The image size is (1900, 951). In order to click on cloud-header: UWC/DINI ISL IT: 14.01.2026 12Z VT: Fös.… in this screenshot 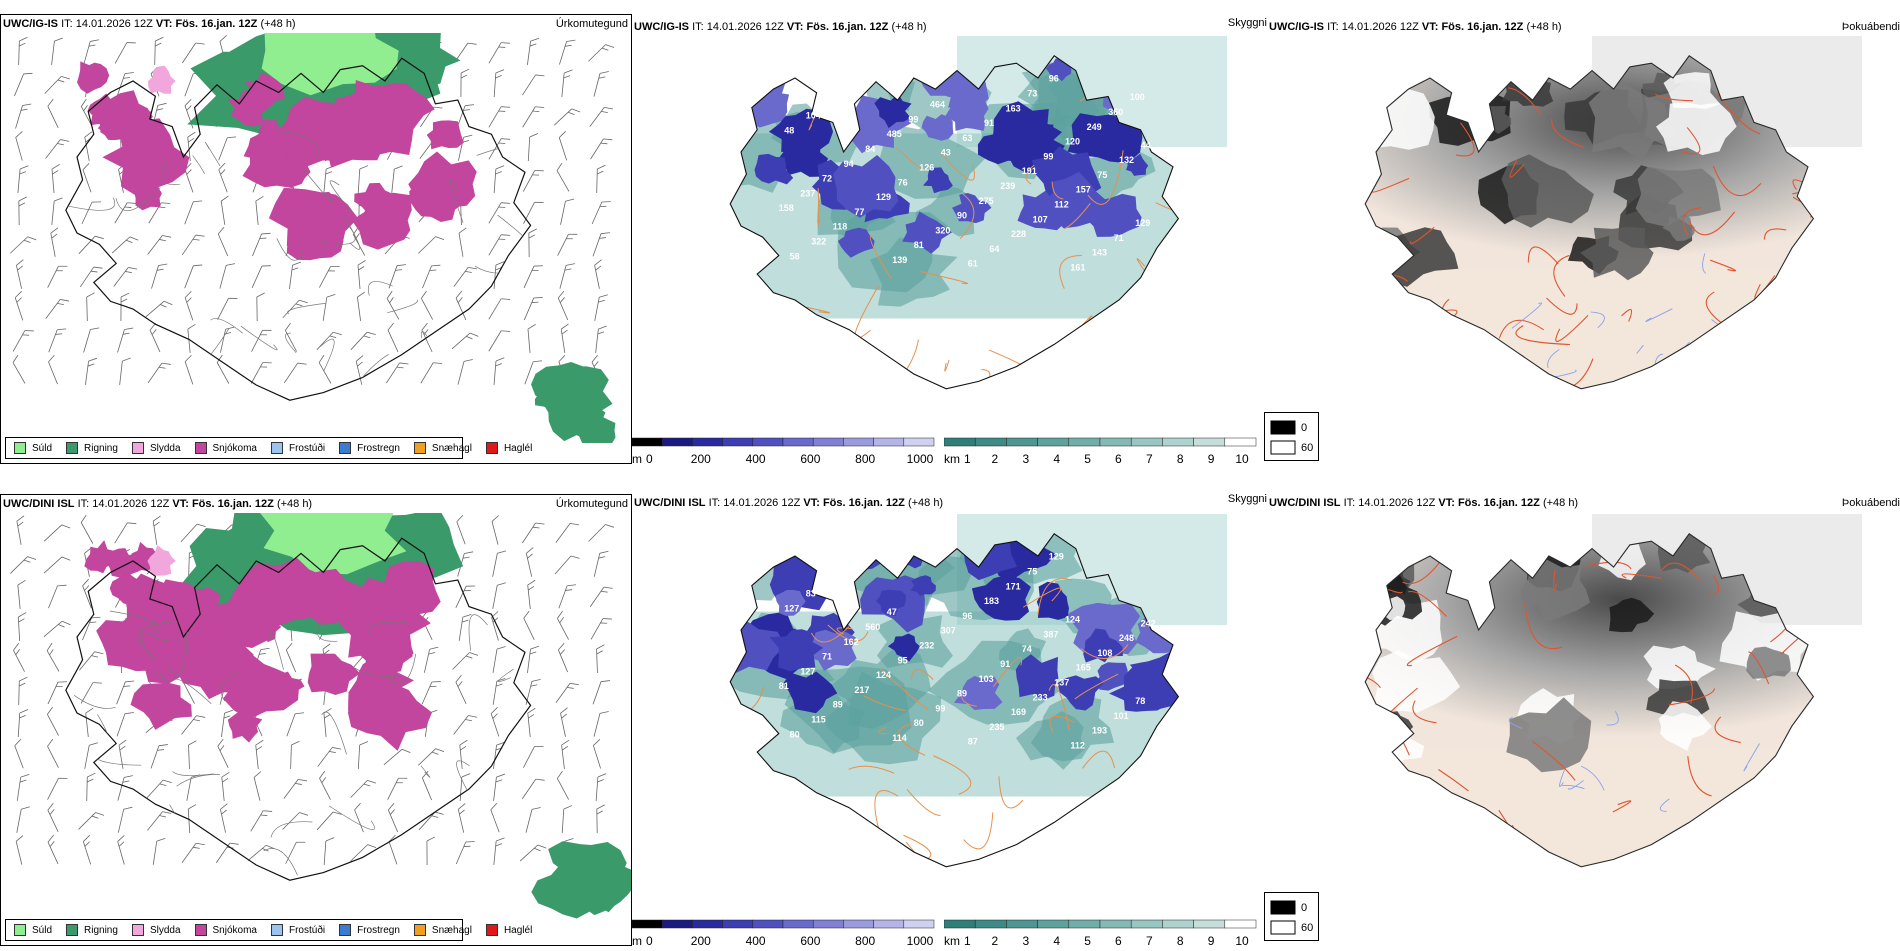, I will do `click(788, 503)`.